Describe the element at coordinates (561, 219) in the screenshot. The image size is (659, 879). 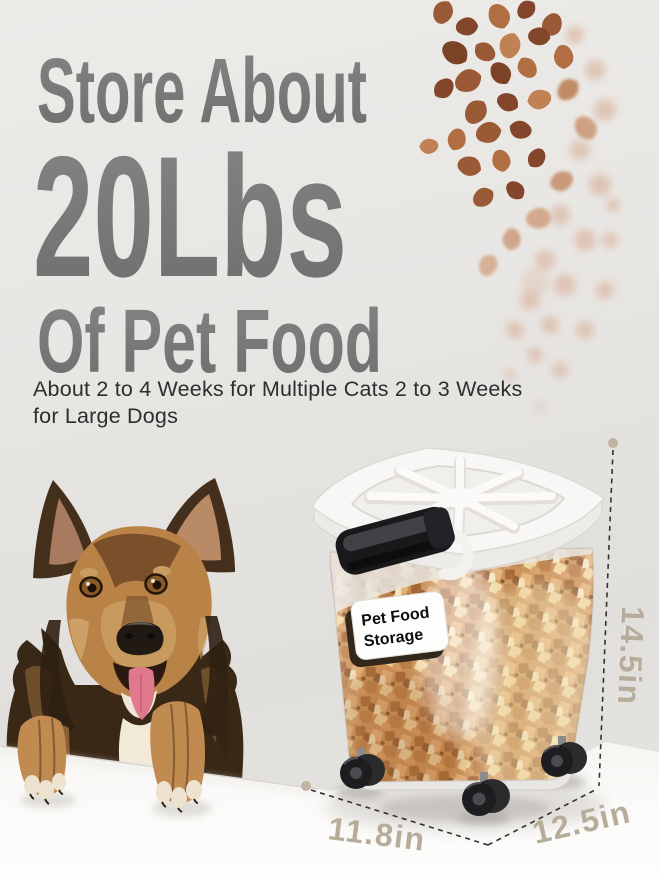
I see `kibble-soft-blur` at that location.